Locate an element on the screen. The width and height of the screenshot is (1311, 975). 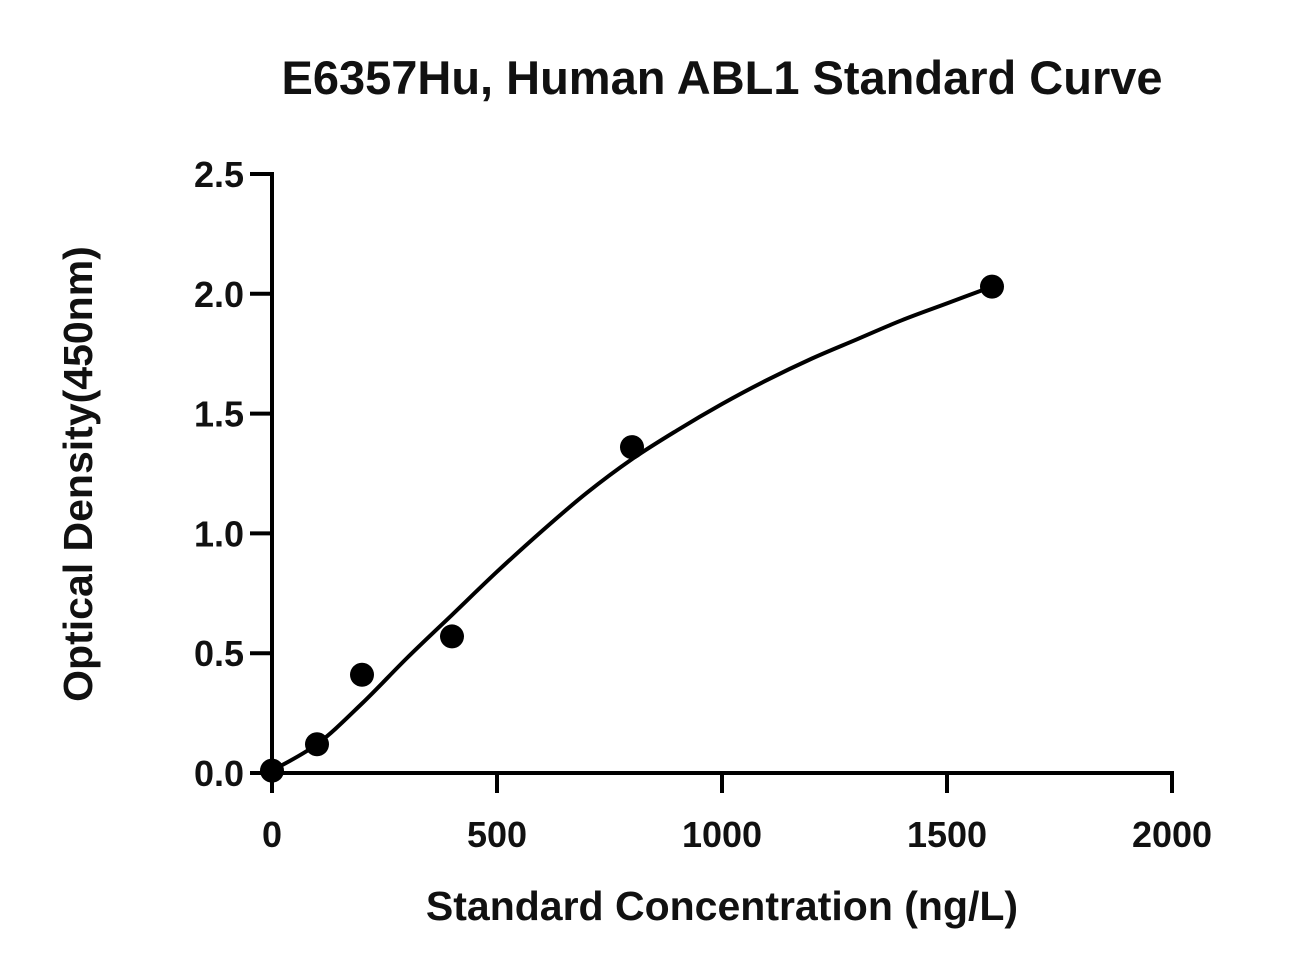
x-tick-label: 500 is located at coordinates (497, 834).